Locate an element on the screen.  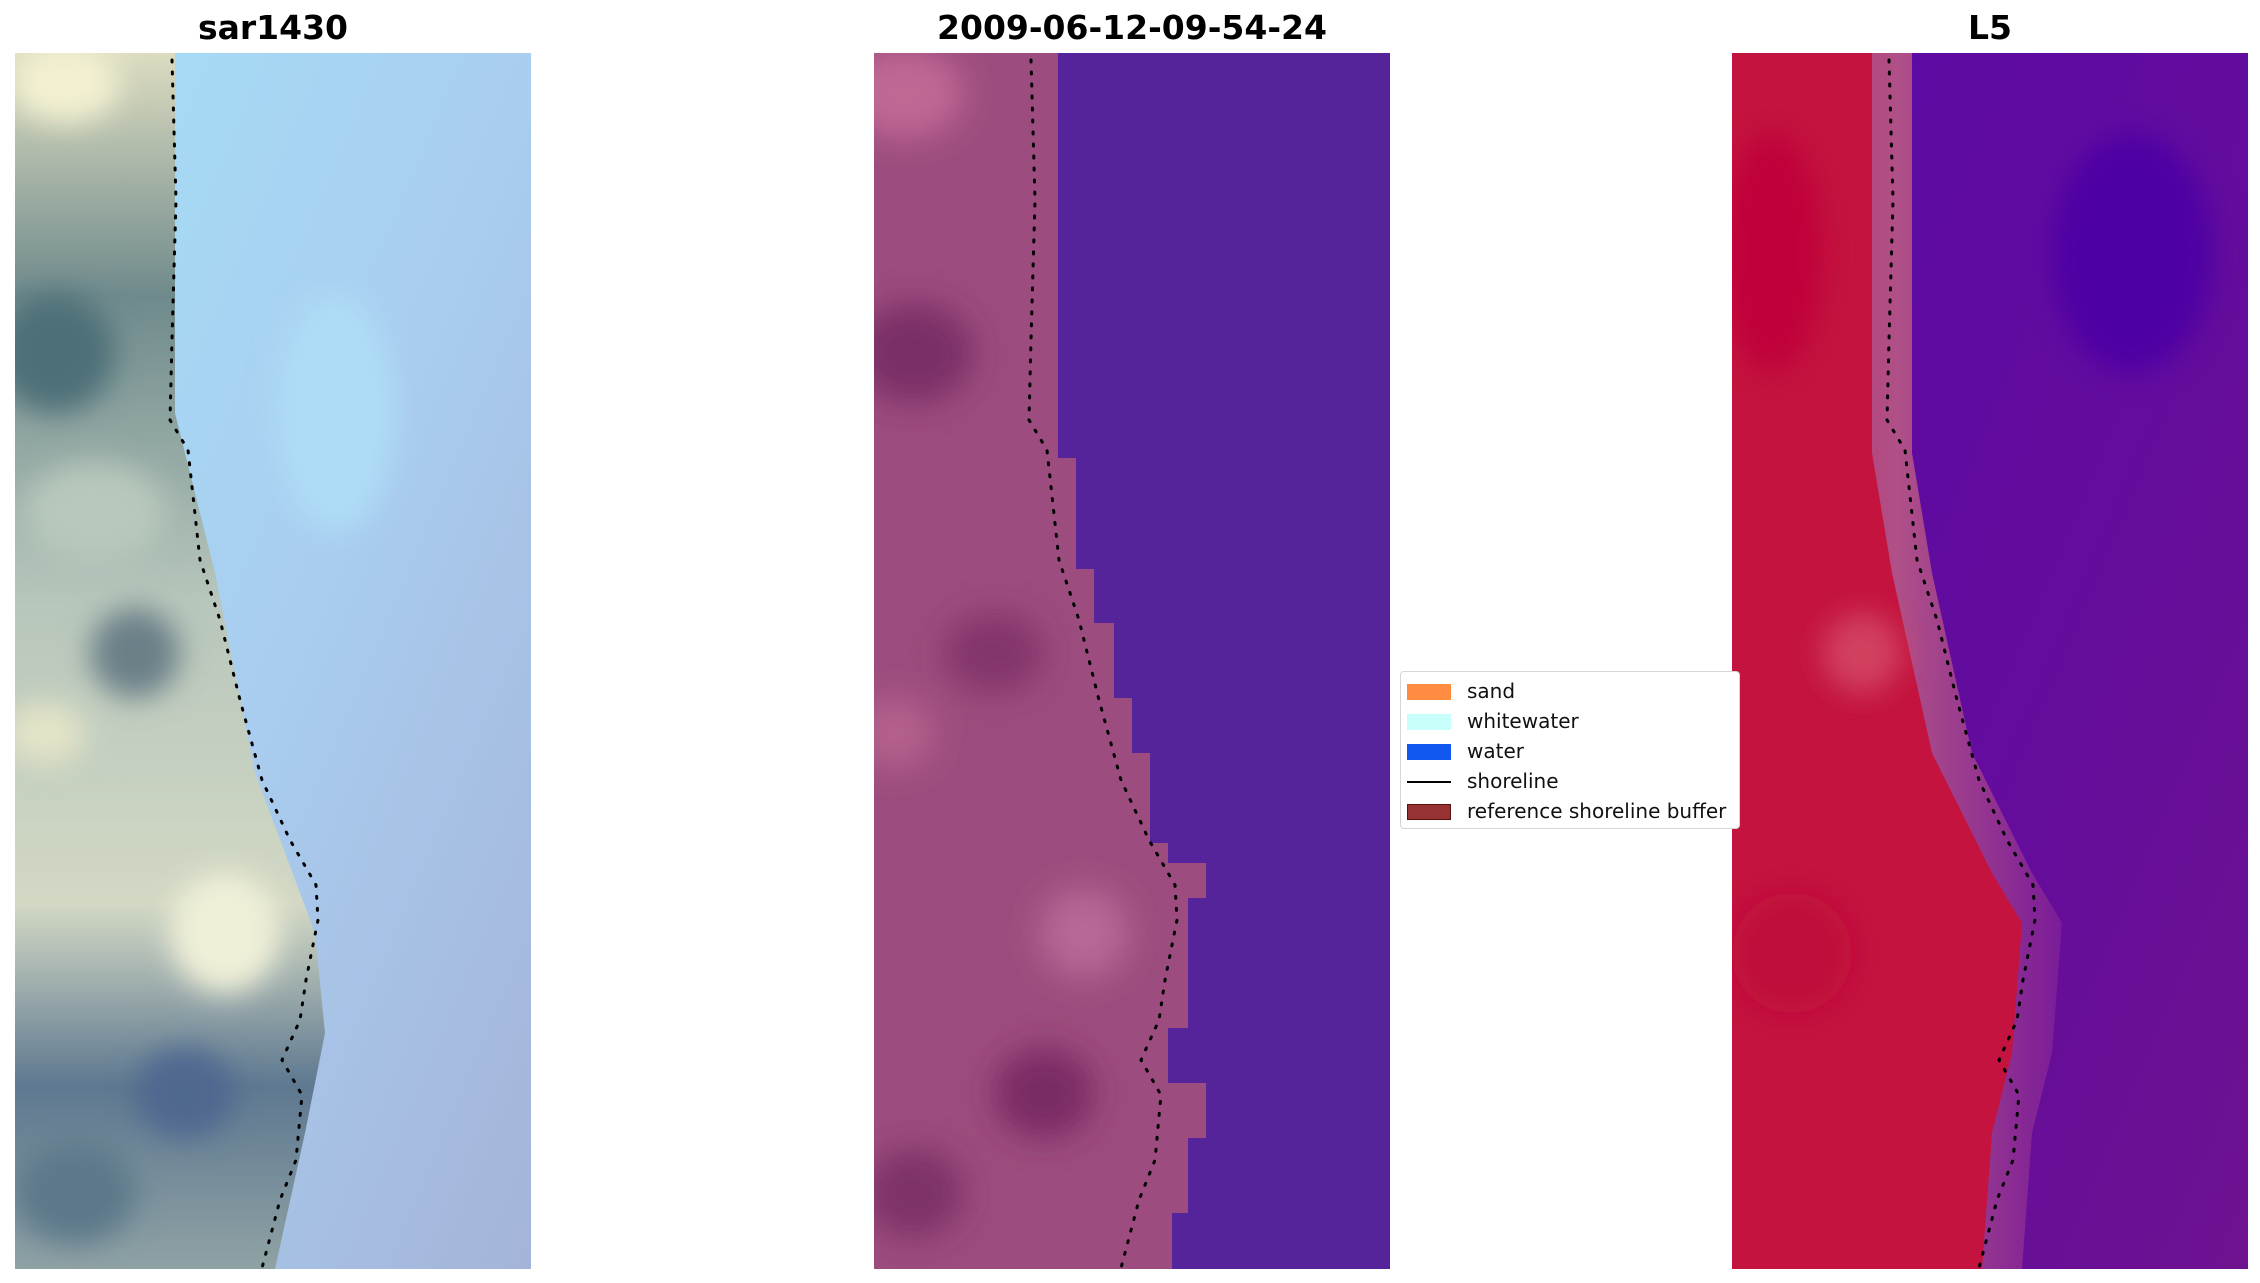
legend-label-whitewater: whitewater is located at coordinates (1523, 721).